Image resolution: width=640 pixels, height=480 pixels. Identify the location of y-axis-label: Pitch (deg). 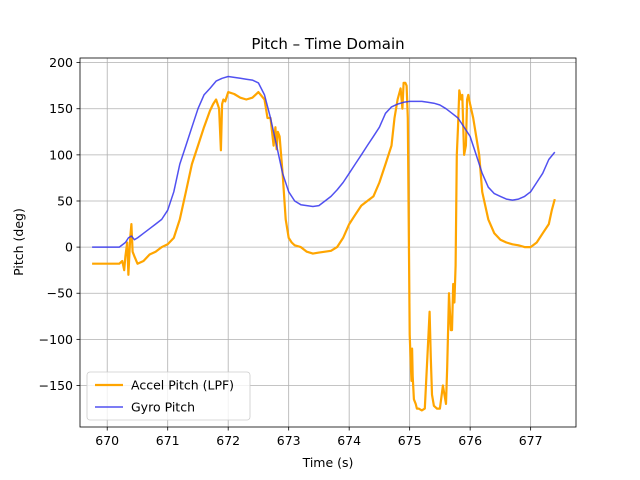
(18, 242).